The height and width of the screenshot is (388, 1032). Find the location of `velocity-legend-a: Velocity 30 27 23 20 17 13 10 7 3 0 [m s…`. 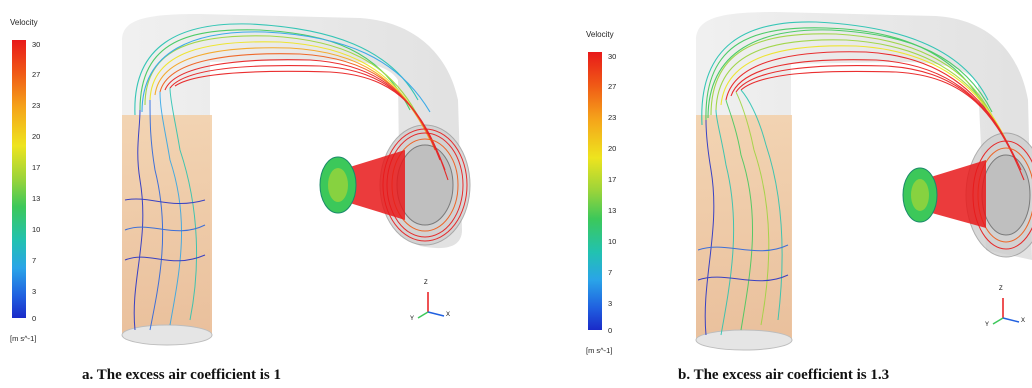

velocity-legend-a: Velocity 30 27 23 20 17 13 10 7 3 0 [m s… is located at coordinates (30, 175).